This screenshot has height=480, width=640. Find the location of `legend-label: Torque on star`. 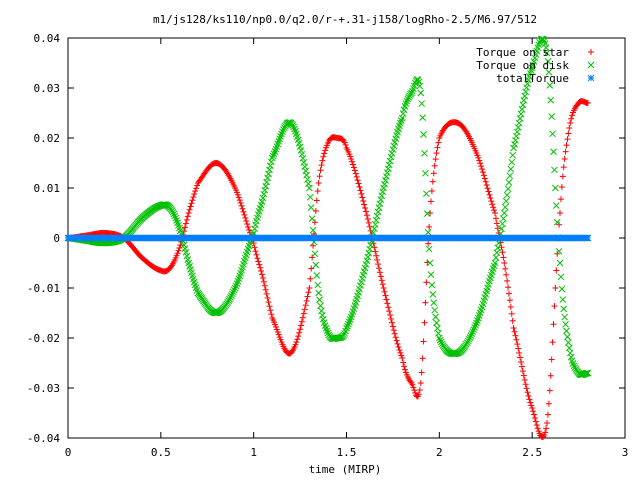

legend-label: Torque on star is located at coordinates (522, 52).